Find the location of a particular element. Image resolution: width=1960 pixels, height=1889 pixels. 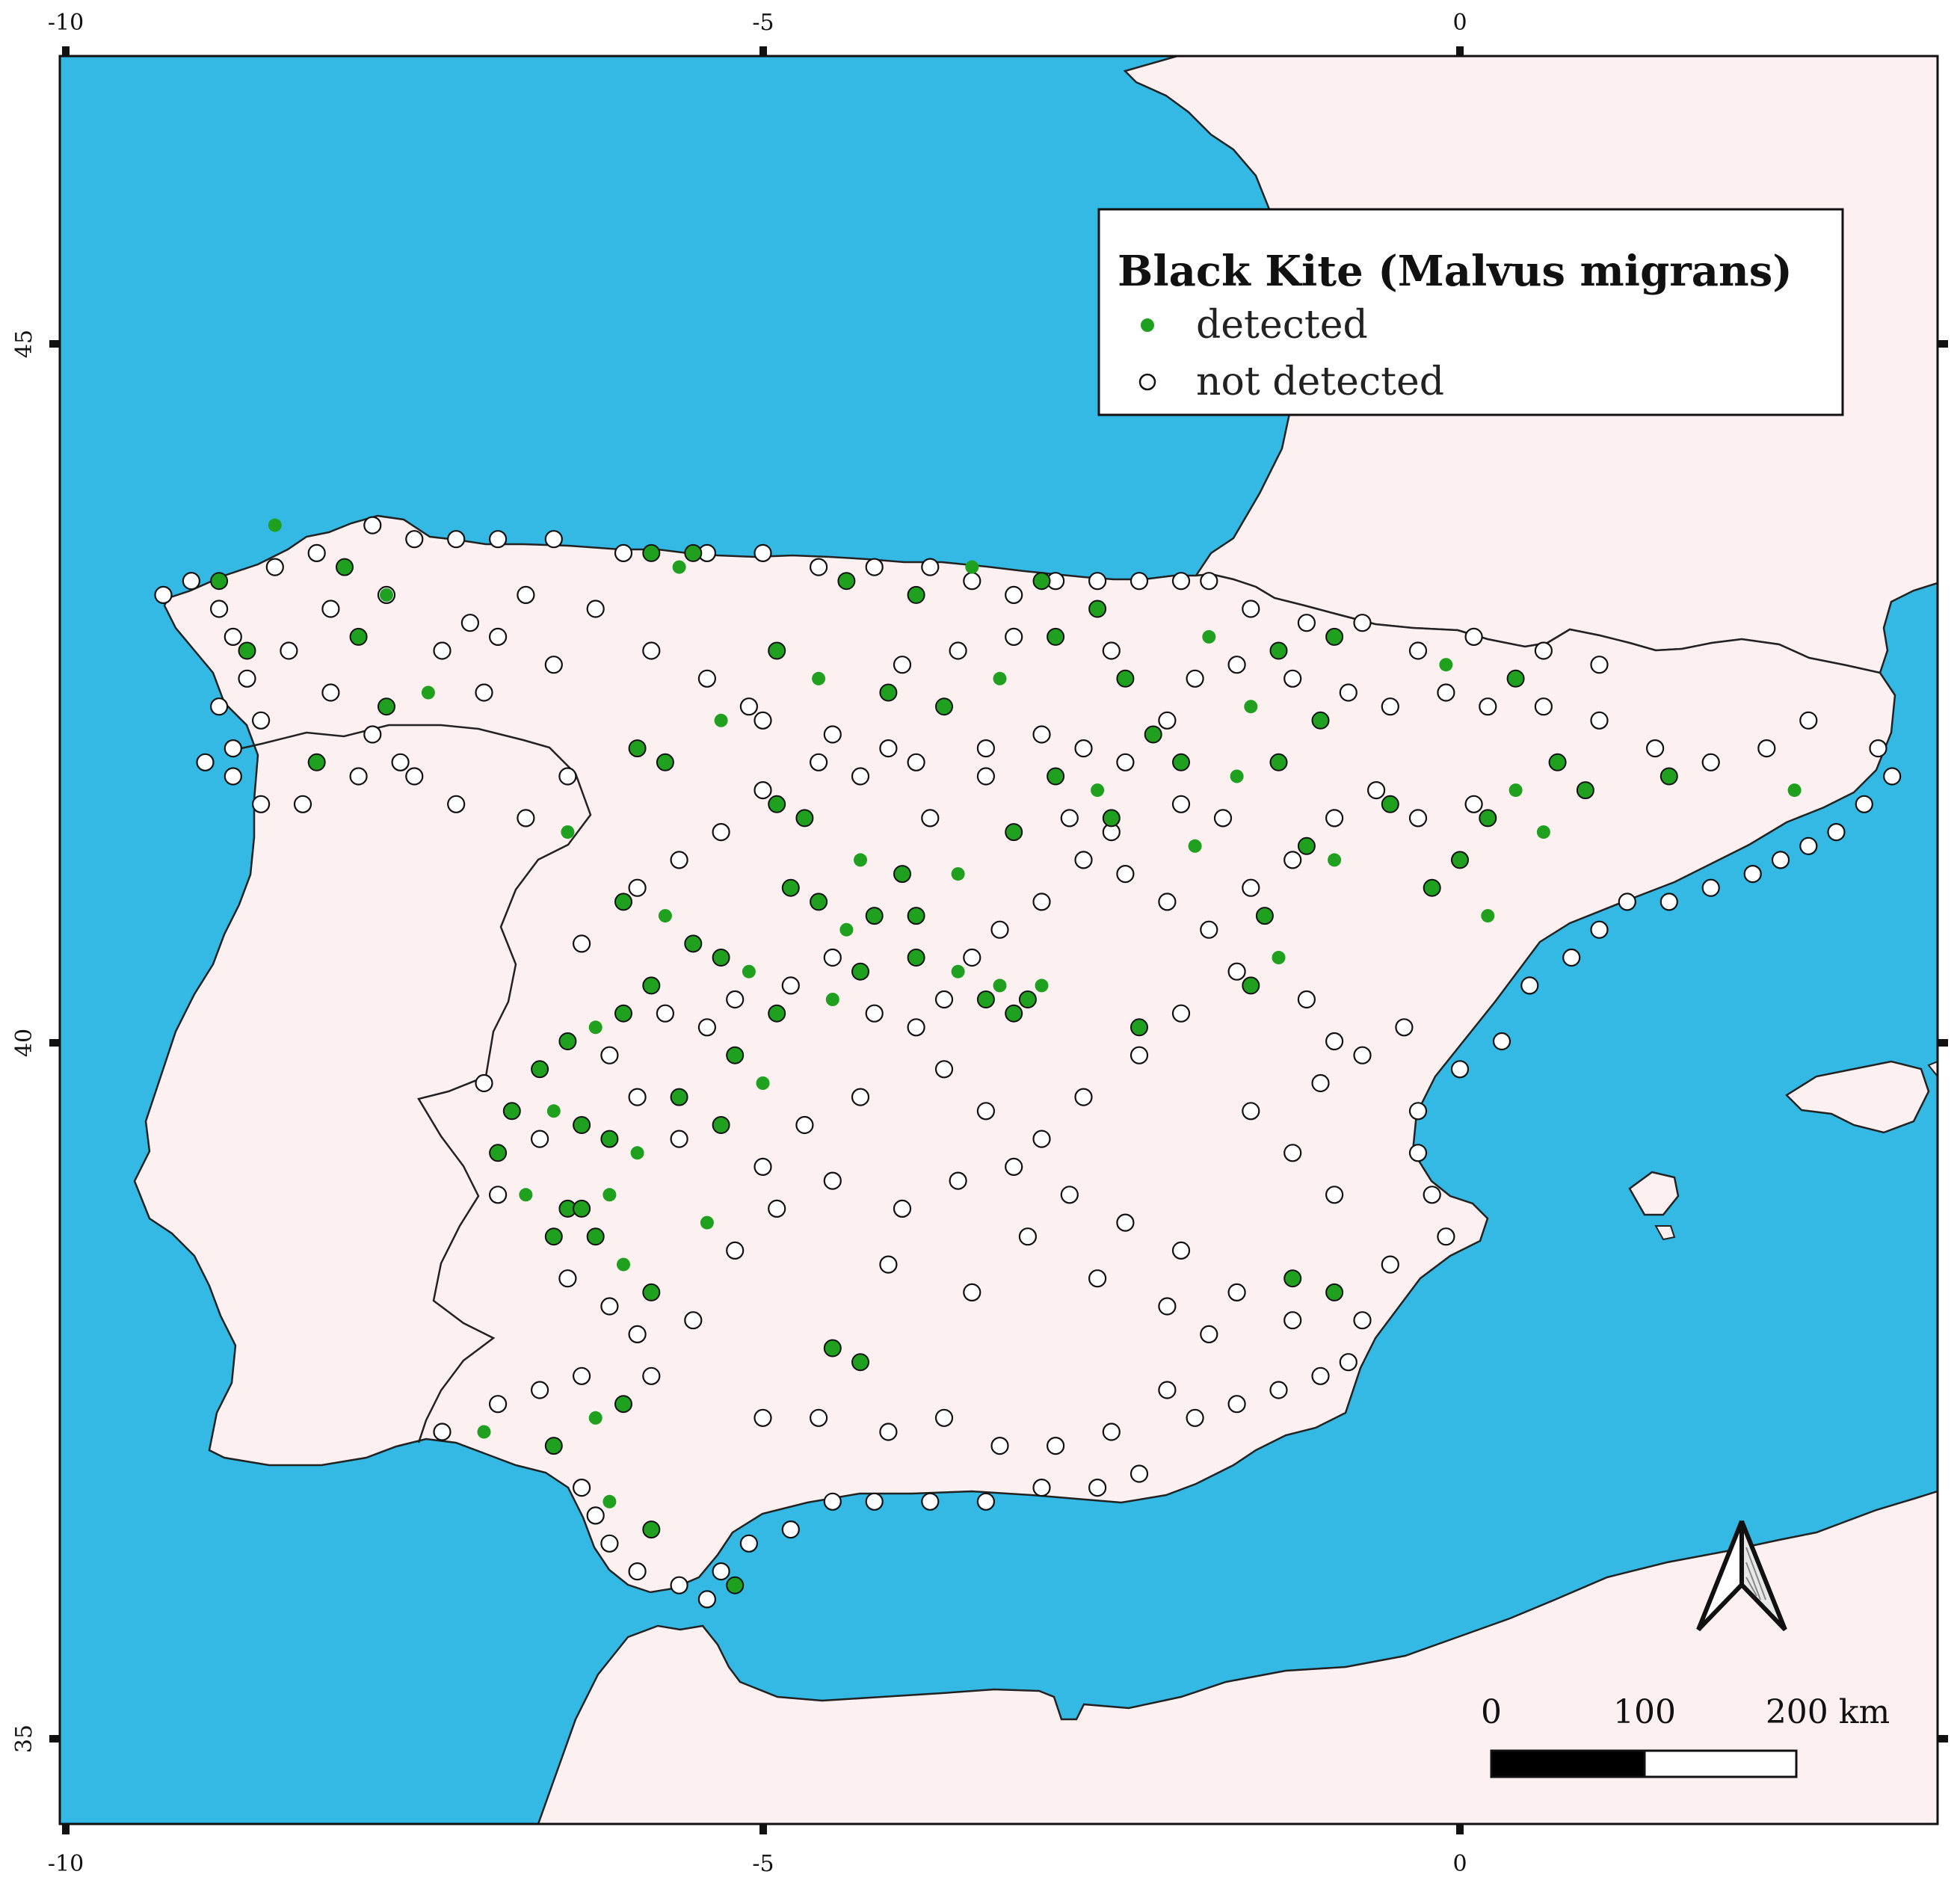

x-tick-label: -10 is located at coordinates (66, 23).